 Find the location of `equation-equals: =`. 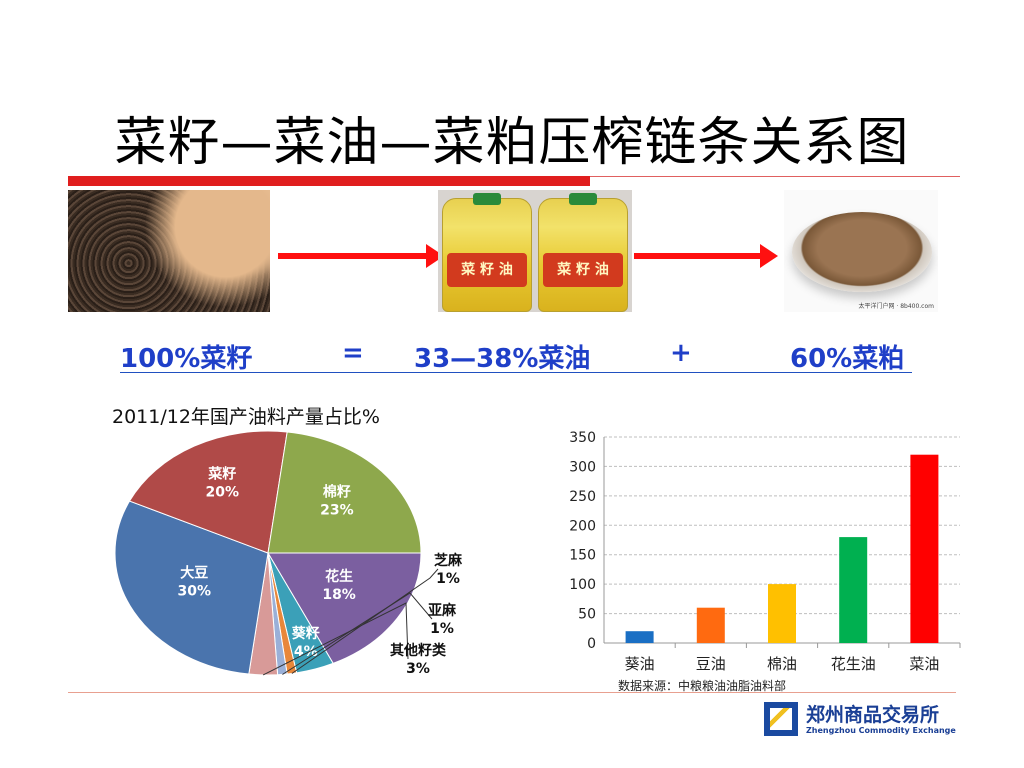

equation-equals: = is located at coordinates (353, 353).